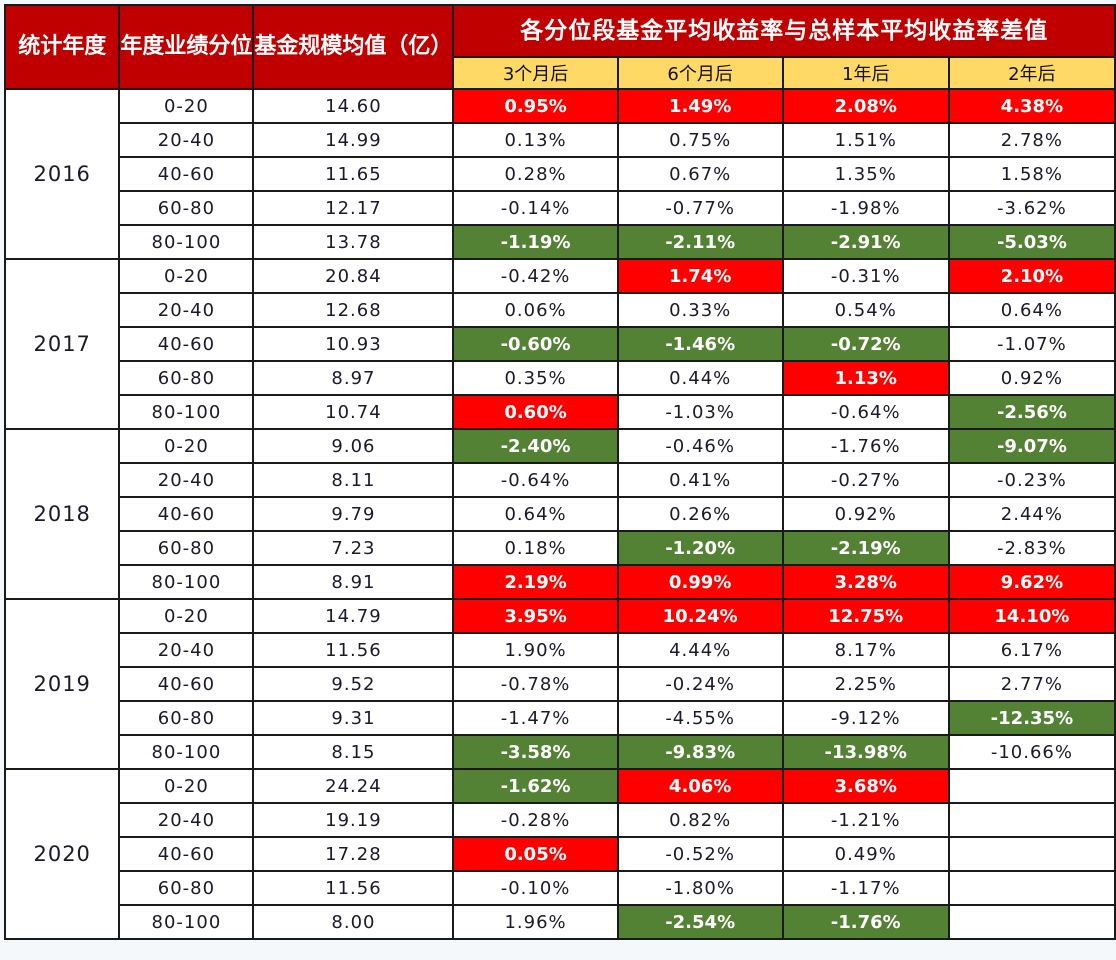  Describe the element at coordinates (700, 276) in the screenshot. I see `return-diff-cell: 1.74%` at that location.